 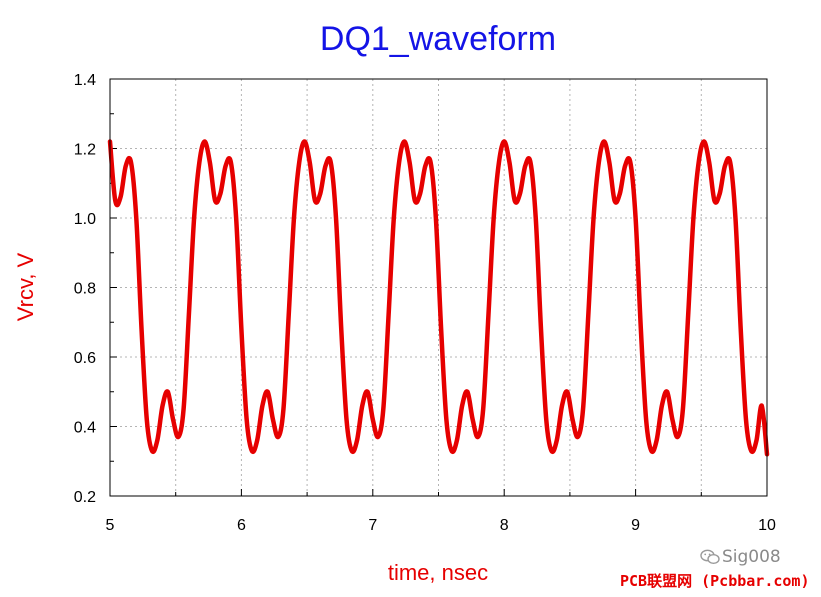 I want to click on x-tick-label: 10, so click(x=767, y=525).